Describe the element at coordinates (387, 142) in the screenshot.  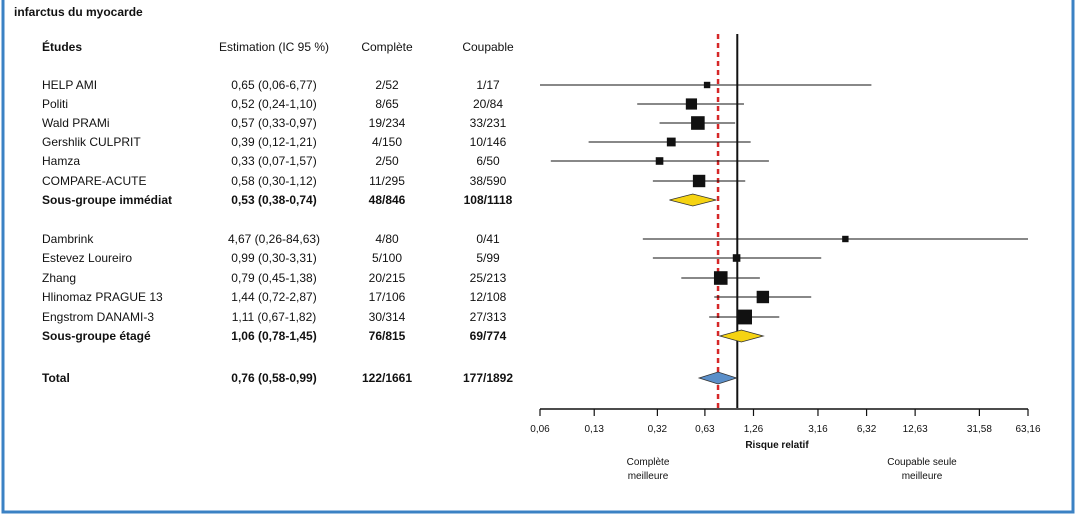
I see `row-complete: 4/150` at that location.